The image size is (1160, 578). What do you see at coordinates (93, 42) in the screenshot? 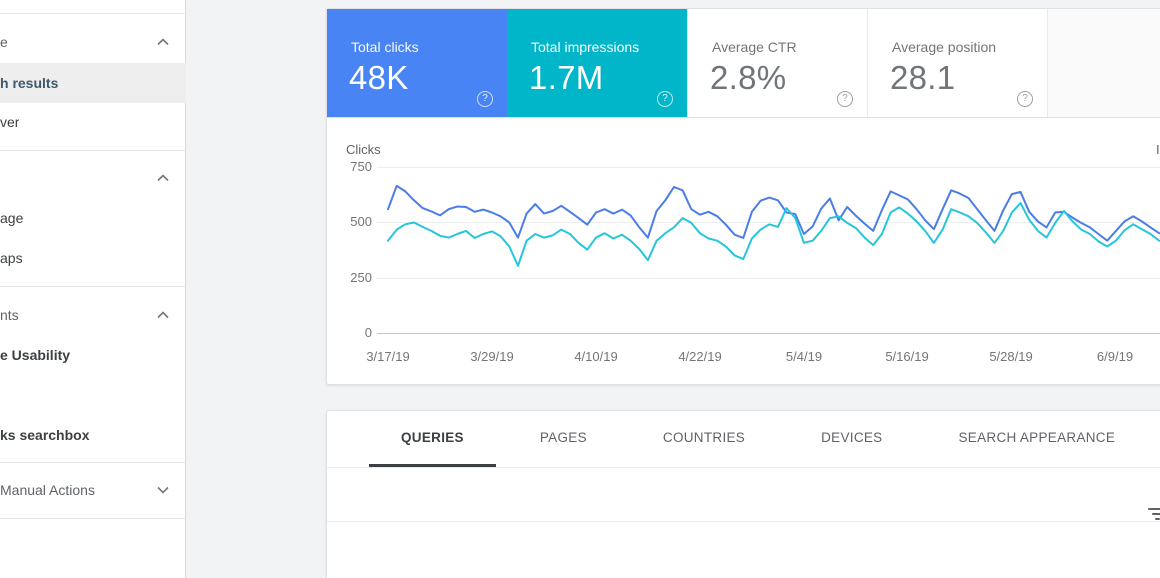
I see `sidebar-section-performance: e` at bounding box center [93, 42].